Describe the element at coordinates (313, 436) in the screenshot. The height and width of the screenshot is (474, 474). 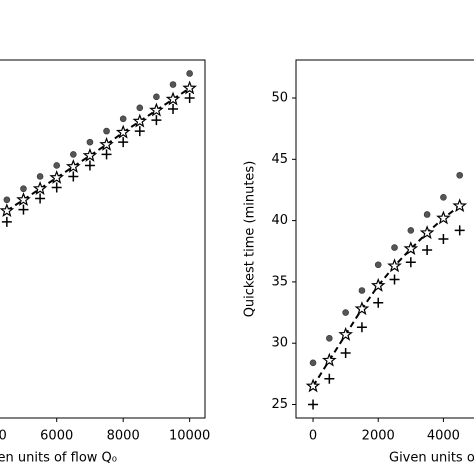
I see `x-tick-label: 0` at that location.